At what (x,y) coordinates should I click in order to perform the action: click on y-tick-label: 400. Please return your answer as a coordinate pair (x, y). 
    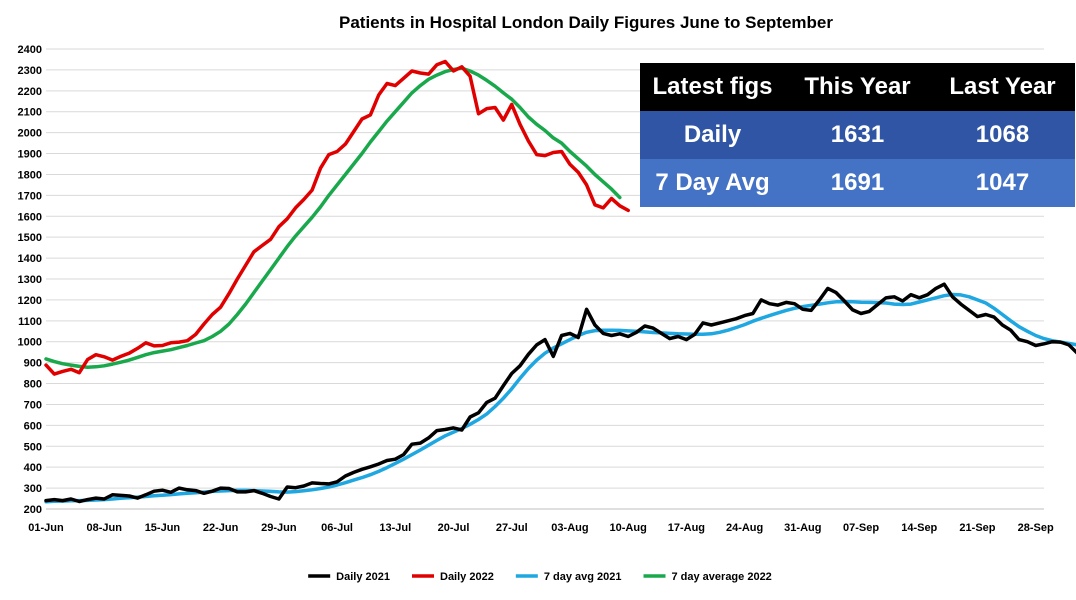
    Looking at the image, I should click on (33, 468).